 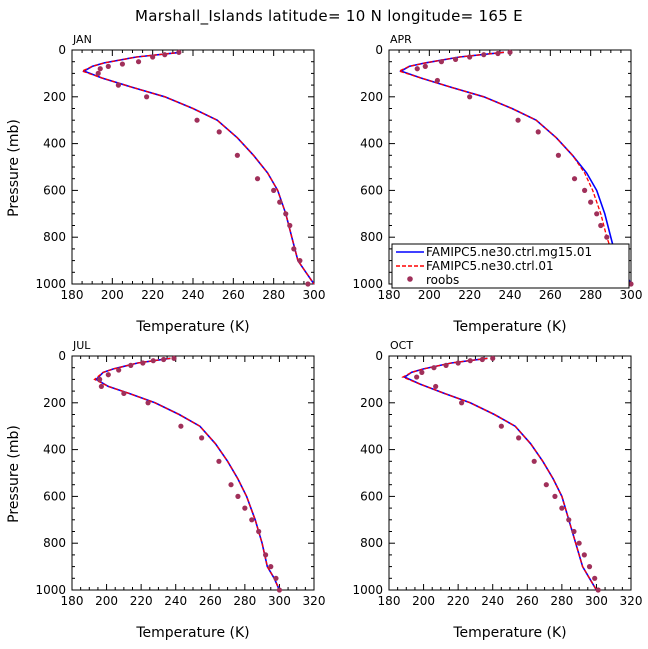 I want to click on x-tick-label-jan: 220, so click(x=152, y=295).